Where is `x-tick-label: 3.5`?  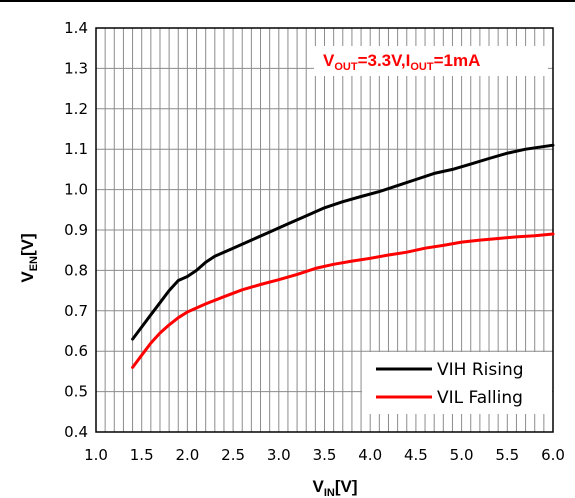
x-tick-label: 3.5 is located at coordinates (325, 455).